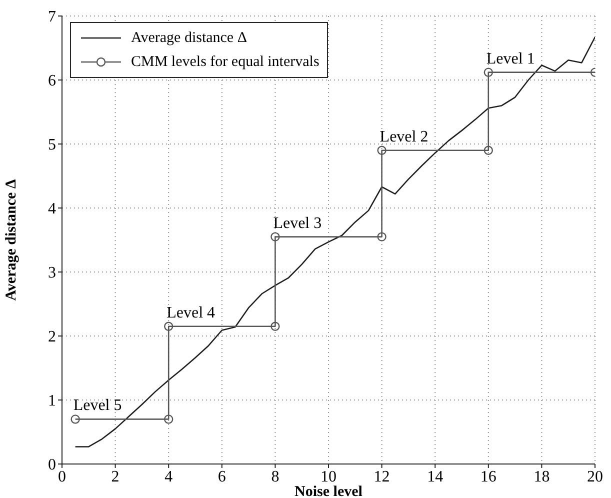 This screenshot has height=498, width=611. I want to click on y-tick-label: 7, so click(52, 17).